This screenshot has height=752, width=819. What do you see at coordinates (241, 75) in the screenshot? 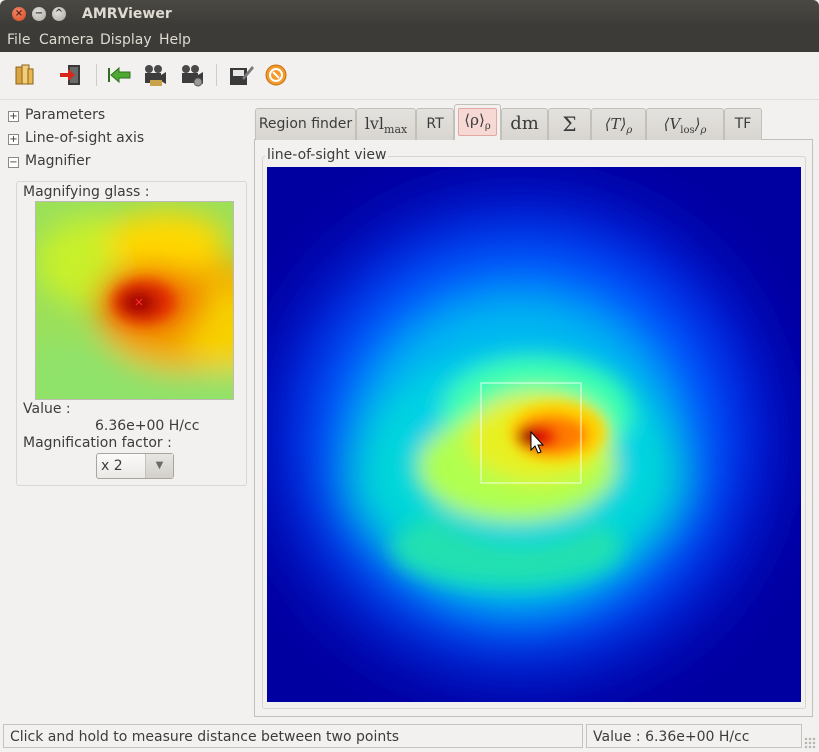
I see `save-icon` at bounding box center [241, 75].